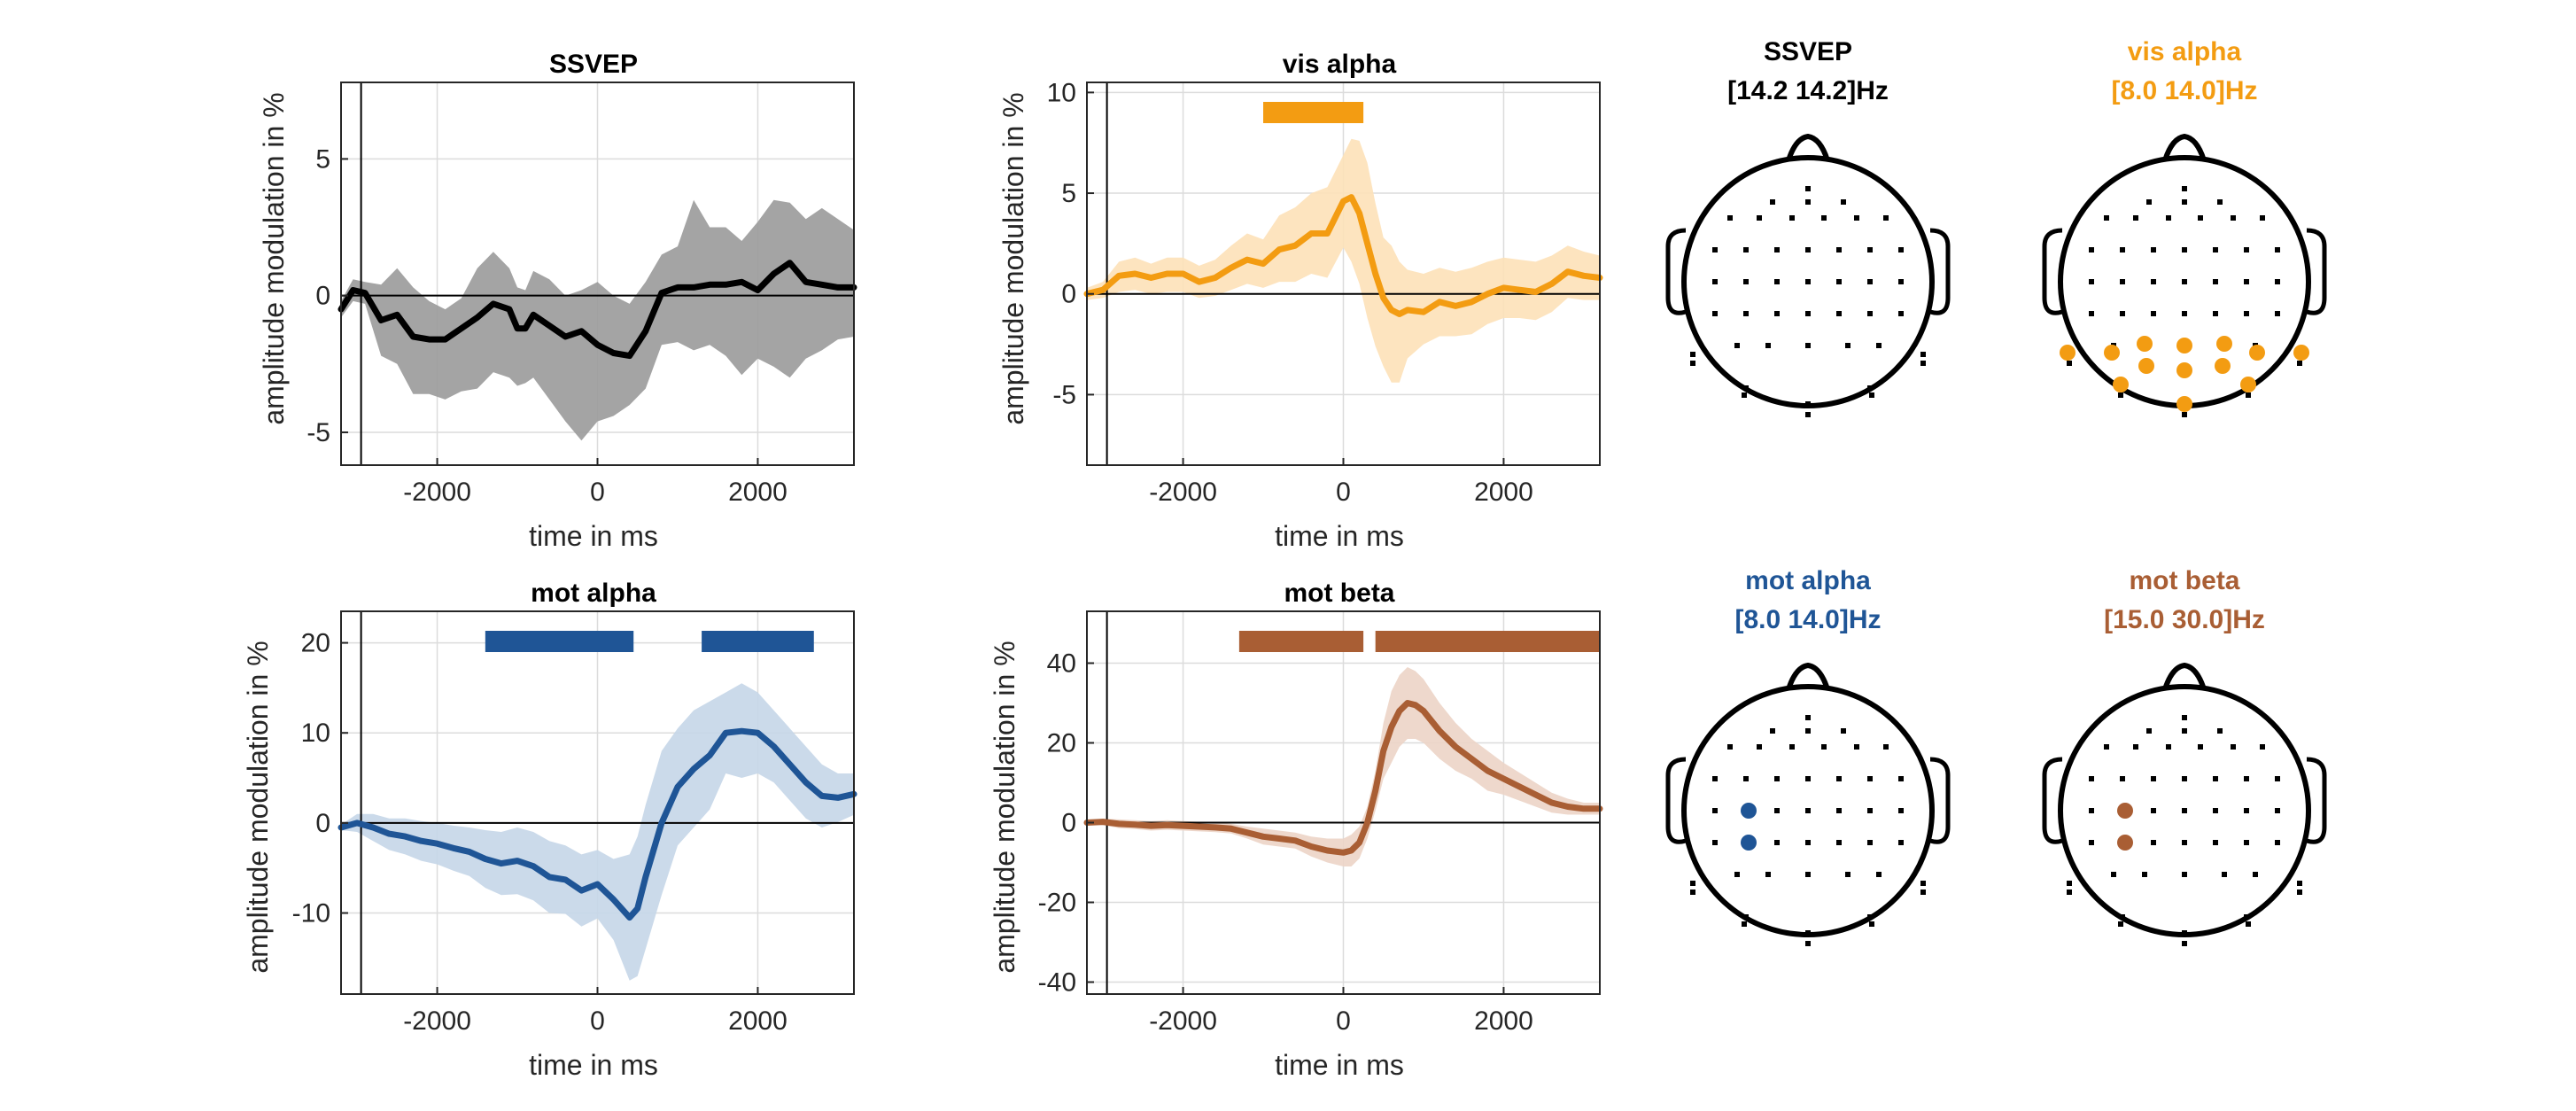 Image resolution: width=2576 pixels, height=1111 pixels. What do you see at coordinates (1503, 492) in the screenshot?
I see `x-tick-label: 2000` at bounding box center [1503, 492].